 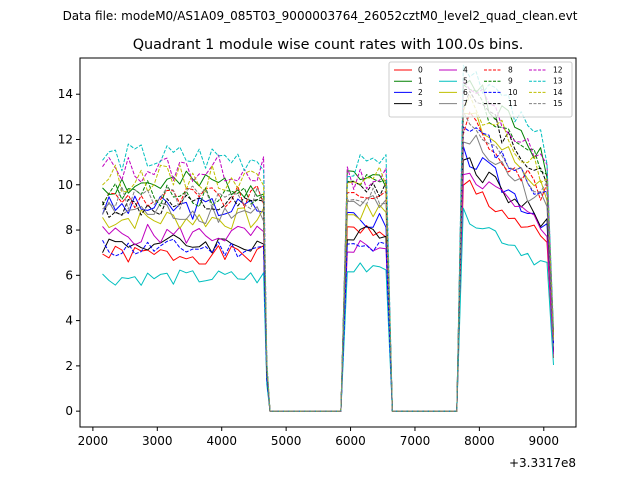 What do you see at coordinates (420, 81) in the screenshot?
I see `legend-label-1: 1` at bounding box center [420, 81].